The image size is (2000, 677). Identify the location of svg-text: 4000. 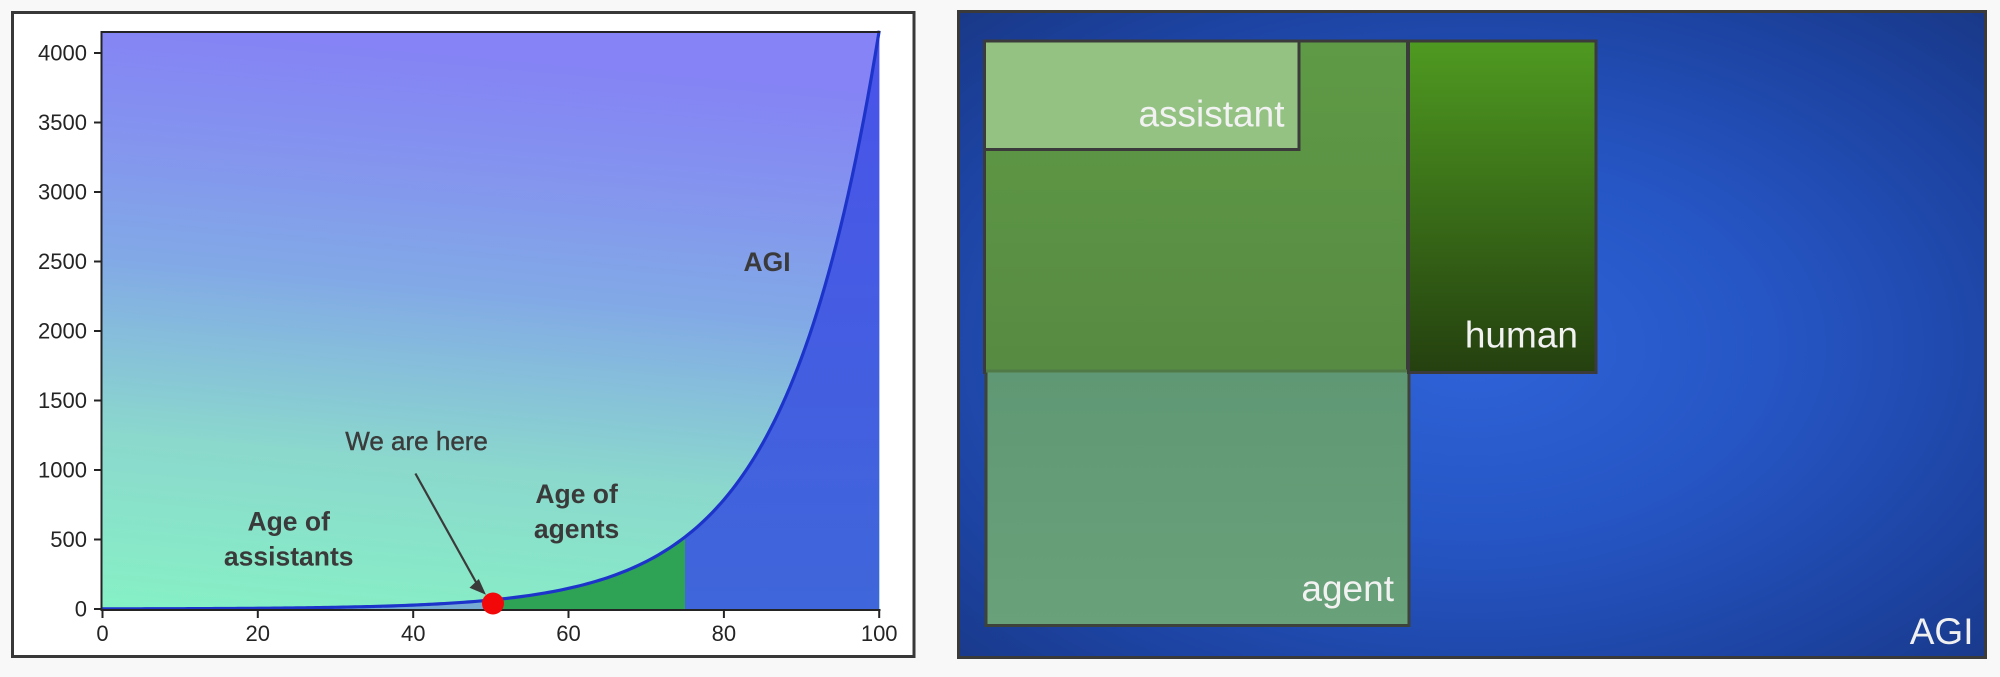
(62, 53).